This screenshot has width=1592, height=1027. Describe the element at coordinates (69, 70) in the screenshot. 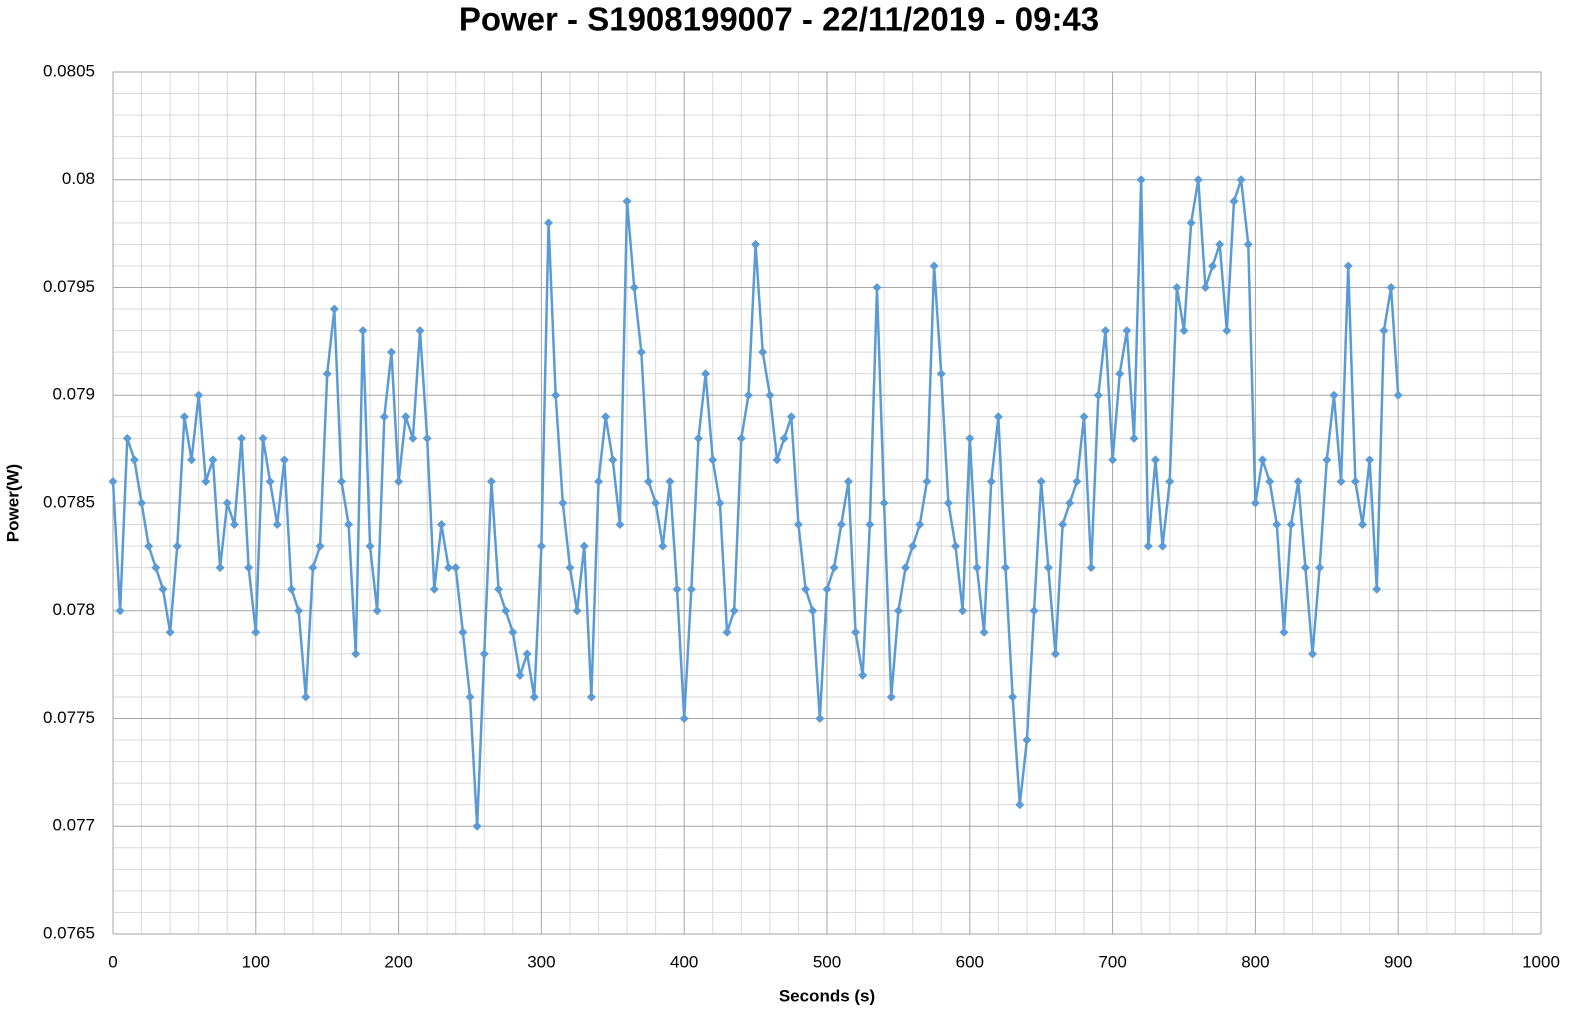

I see `y-tick-label: 0.0805` at that location.